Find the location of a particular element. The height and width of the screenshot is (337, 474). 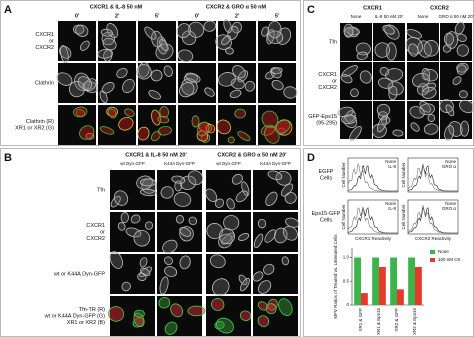

x-tick-label: XR2 & Eps15 is located at coordinates (414, 322).